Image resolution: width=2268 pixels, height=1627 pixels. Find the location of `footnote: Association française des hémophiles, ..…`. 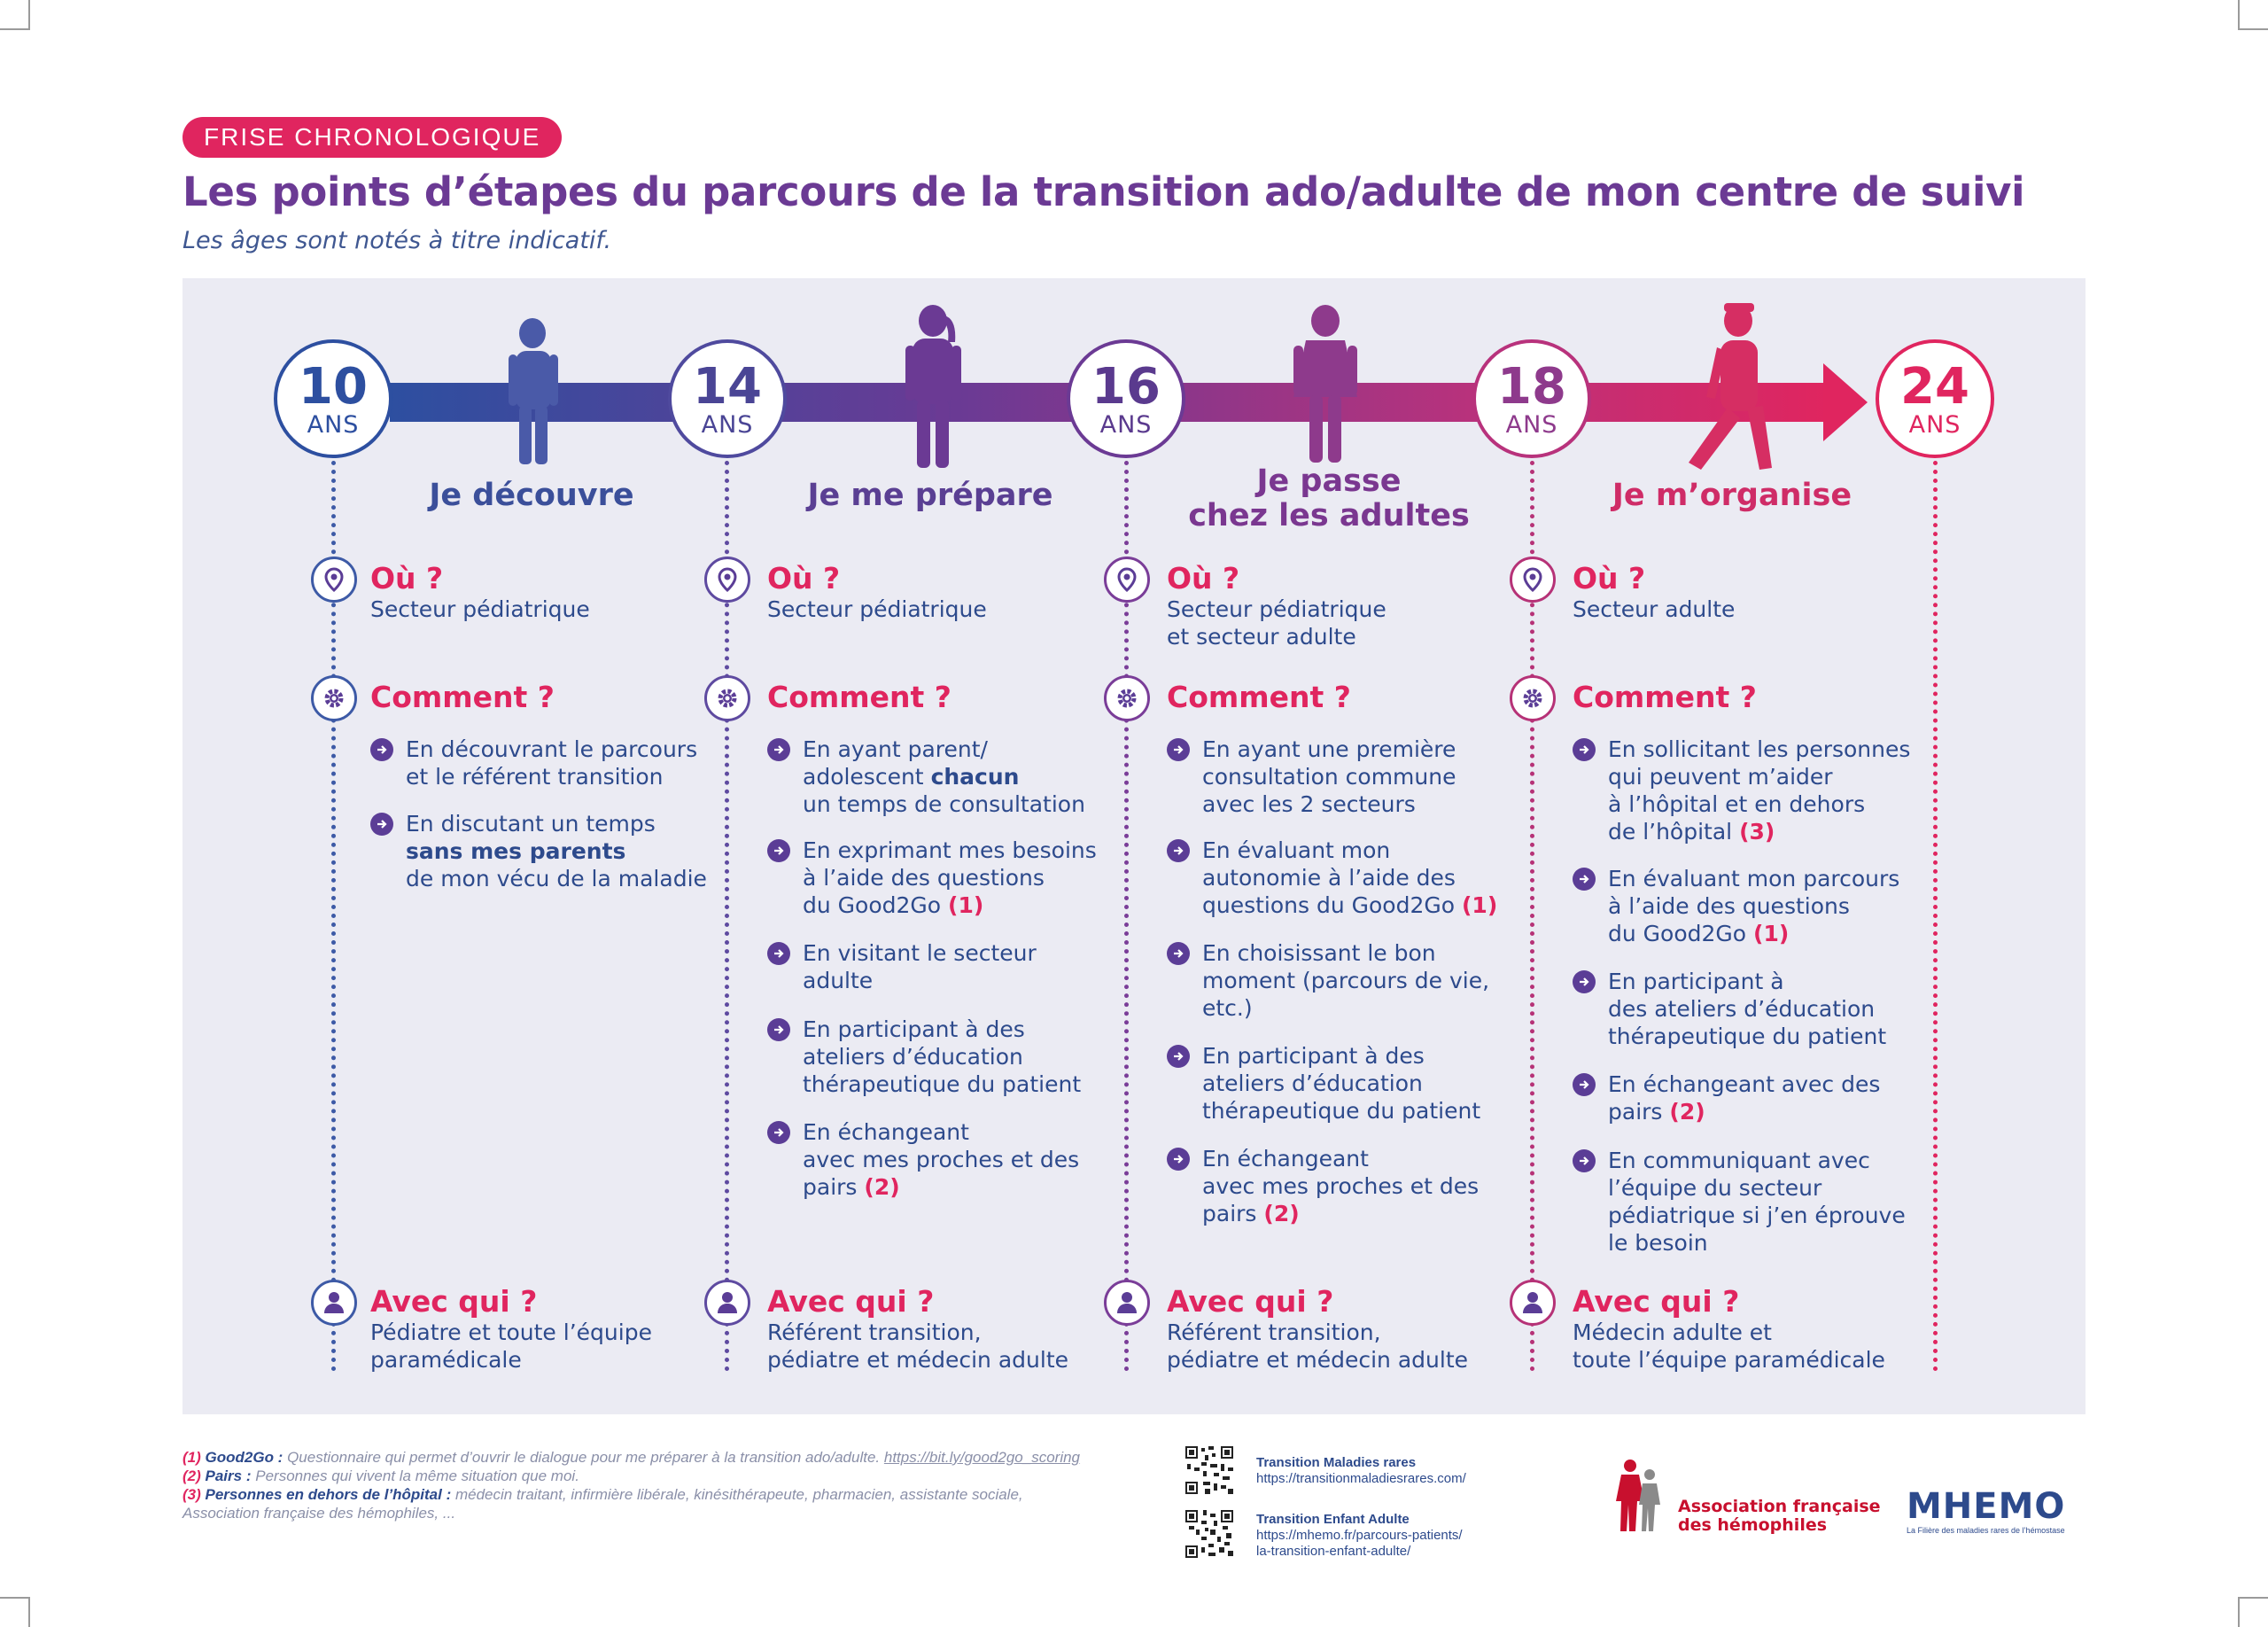

footnote: Association française des hémophiles, ..… is located at coordinates (319, 1513).